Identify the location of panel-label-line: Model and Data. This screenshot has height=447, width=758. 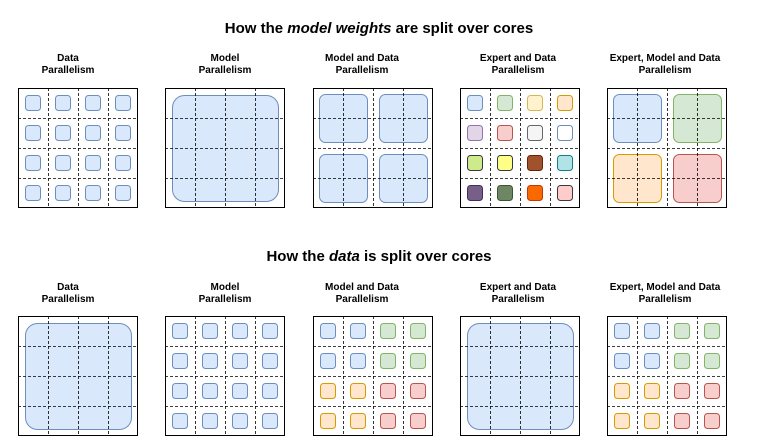
(362, 287).